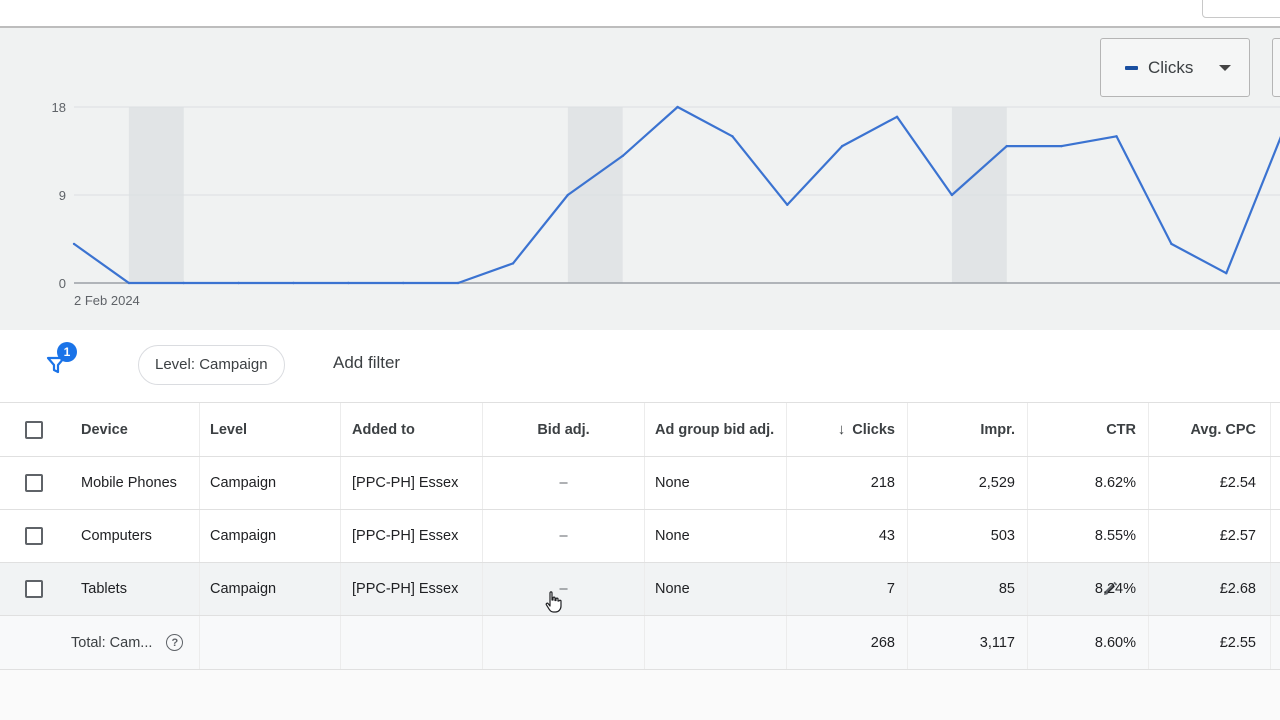  I want to click on cell-ctr: 8.24%, so click(1088, 589).